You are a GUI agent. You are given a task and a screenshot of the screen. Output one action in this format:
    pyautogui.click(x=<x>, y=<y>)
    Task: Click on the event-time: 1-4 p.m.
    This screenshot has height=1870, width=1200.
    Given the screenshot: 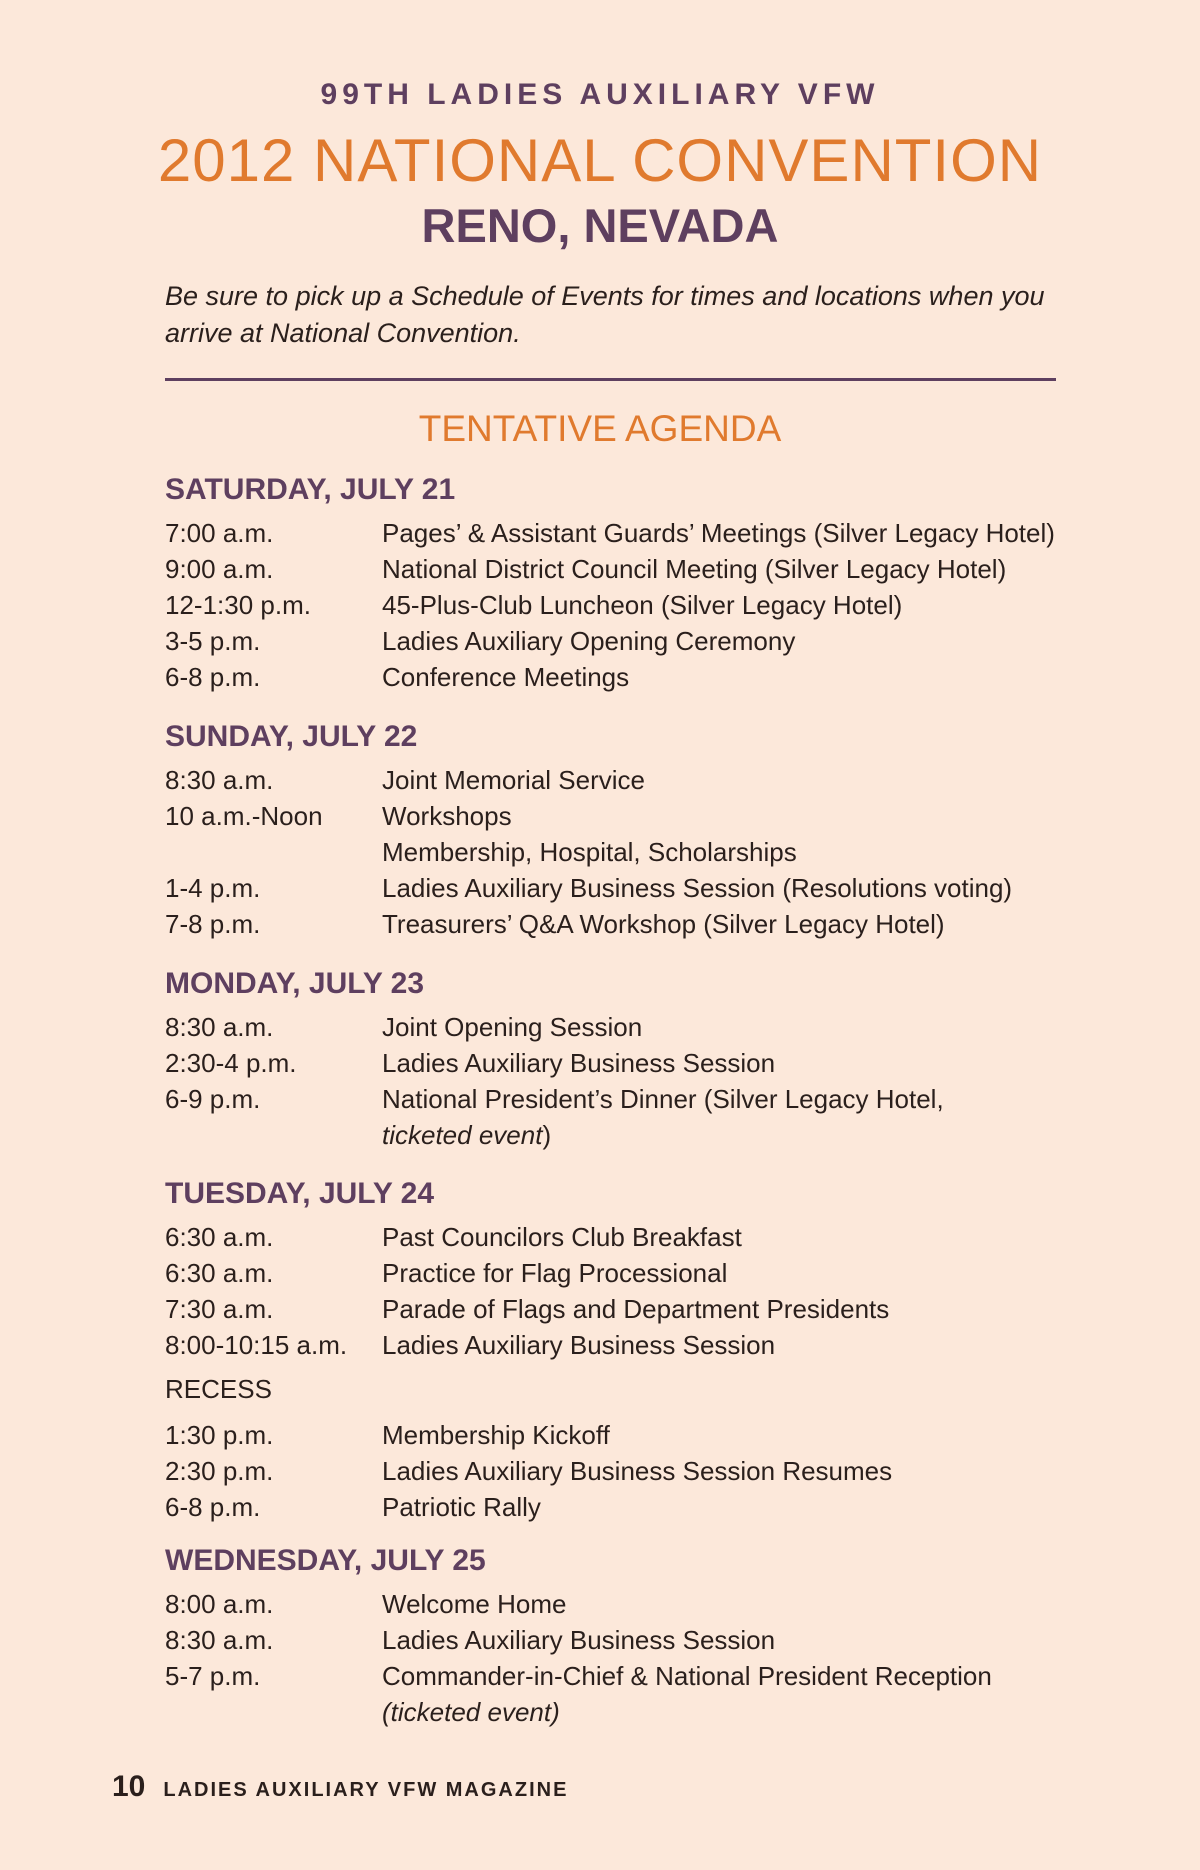 What is the action you would take?
    pyautogui.click(x=213, y=888)
    